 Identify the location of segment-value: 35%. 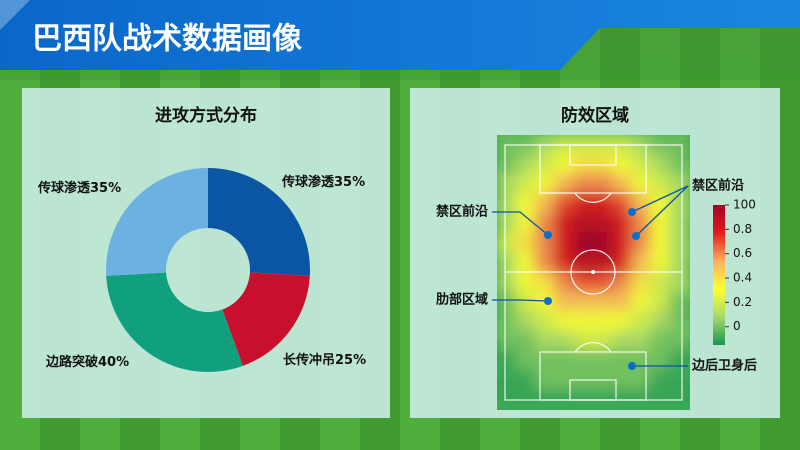
(105, 188).